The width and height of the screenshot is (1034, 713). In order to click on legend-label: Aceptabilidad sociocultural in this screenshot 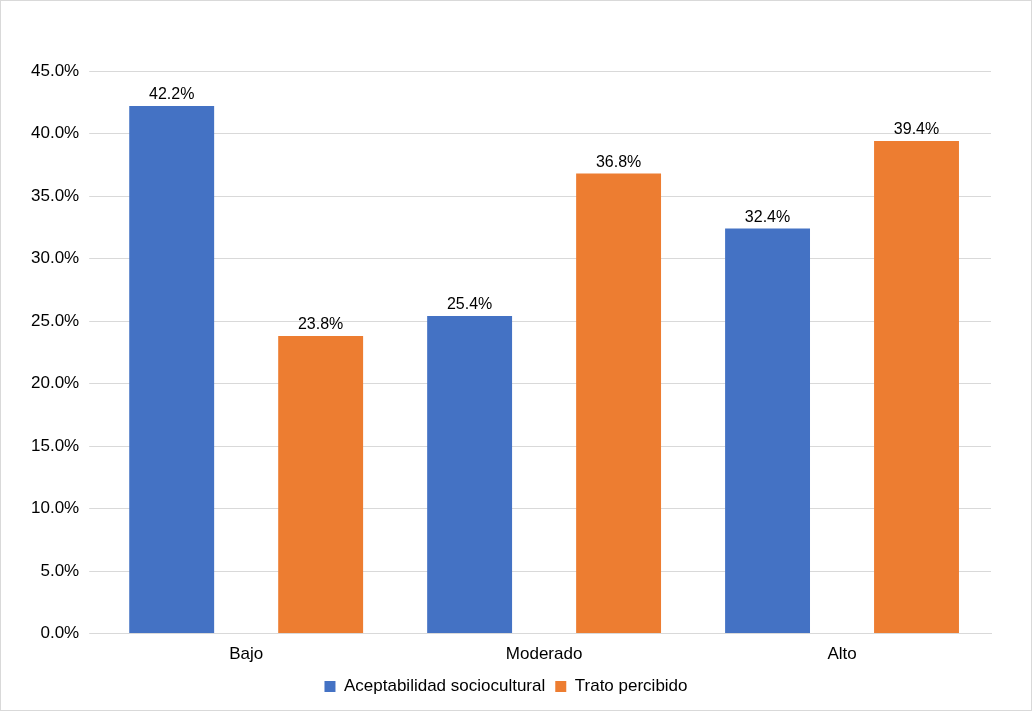, I will do `click(444, 686)`.